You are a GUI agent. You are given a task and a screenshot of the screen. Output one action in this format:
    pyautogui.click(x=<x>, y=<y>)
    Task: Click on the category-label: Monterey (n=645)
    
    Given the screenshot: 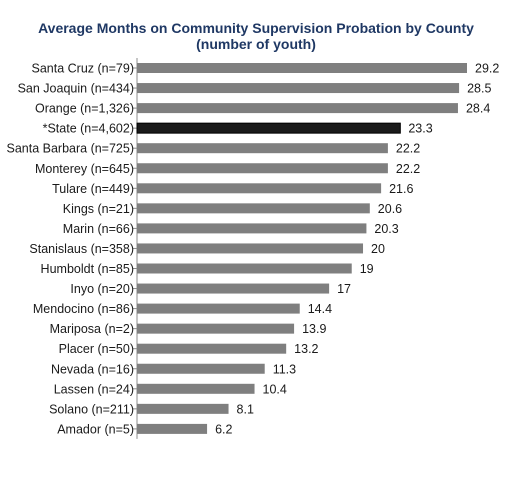 What is the action you would take?
    pyautogui.click(x=84, y=169)
    